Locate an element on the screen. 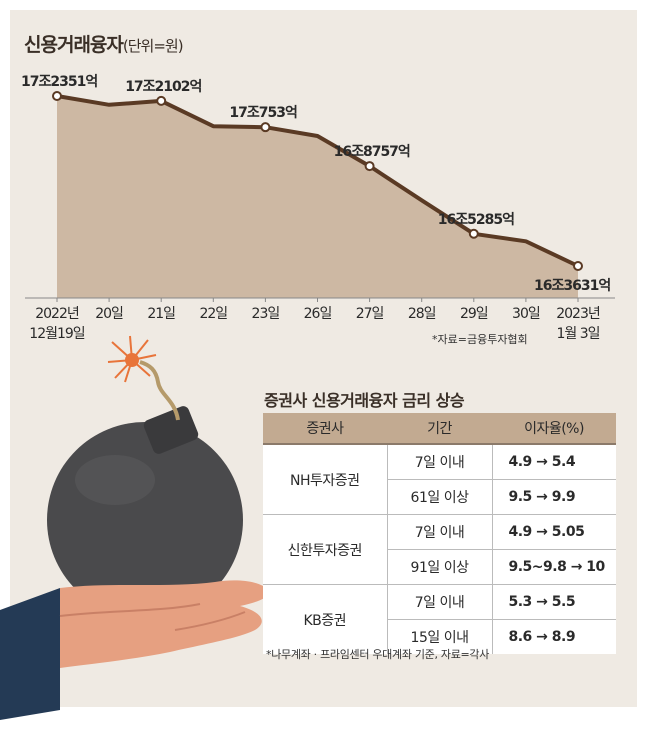 The image size is (647, 735). rate-cell: 4.9 → 5.05 is located at coordinates (554, 532).